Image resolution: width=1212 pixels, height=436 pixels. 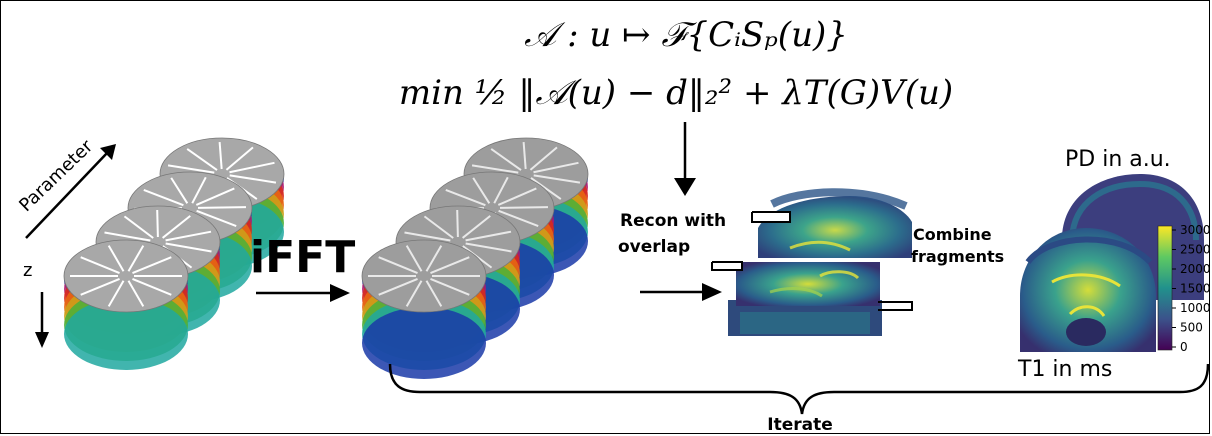 I want to click on operator-equation: 𝒜 : u ↦ ℱ{CᵢSₚ(u)}, so click(x=686, y=35).